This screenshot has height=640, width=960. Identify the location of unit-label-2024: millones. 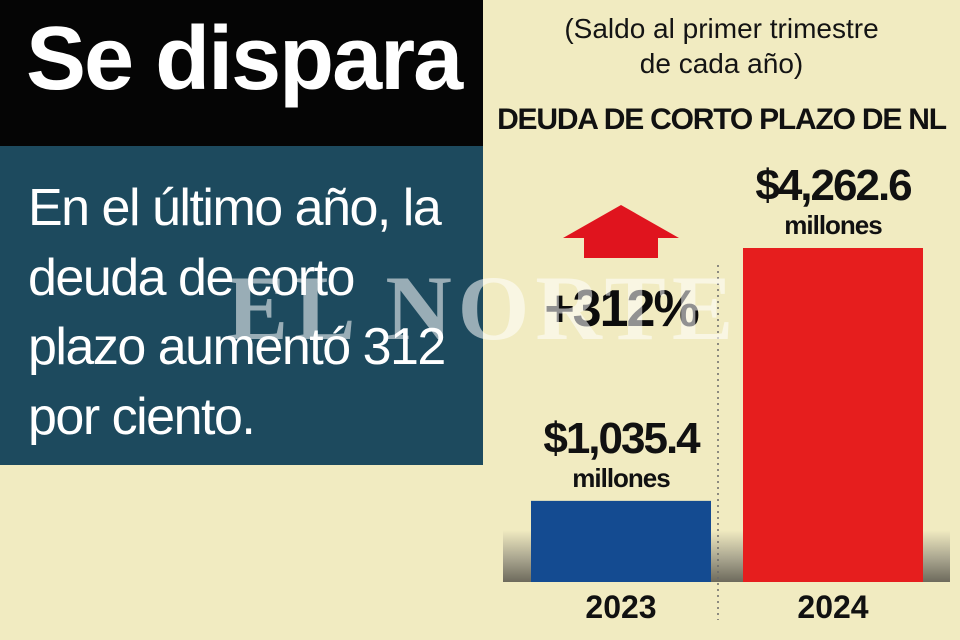
(833, 225).